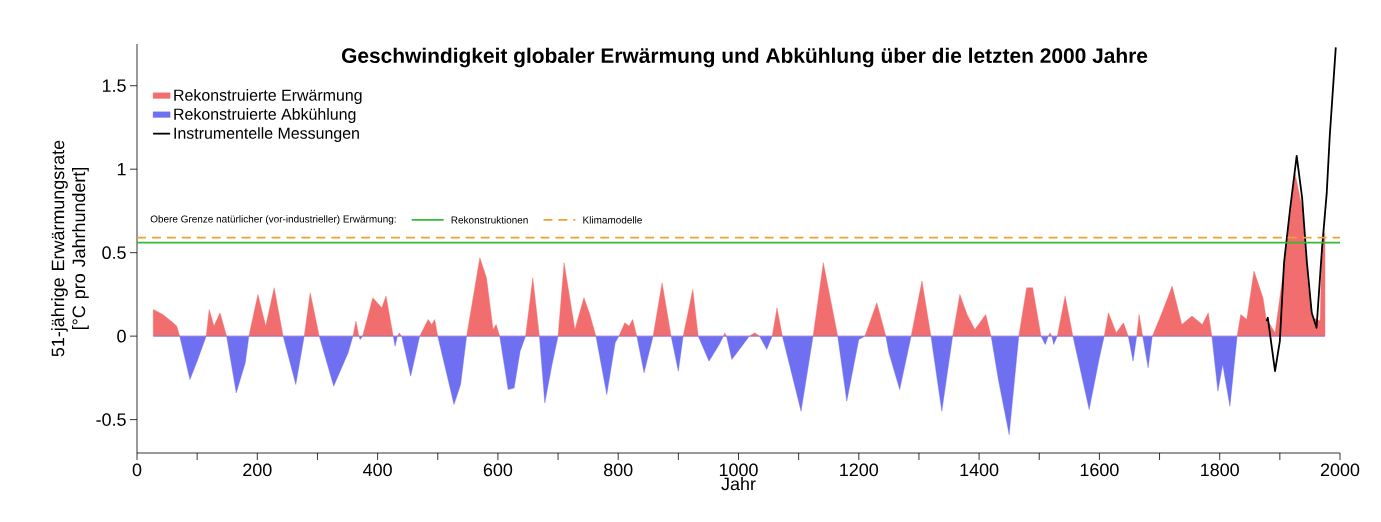  What do you see at coordinates (273, 220) in the screenshot?
I see `annotation: Obere Grenze natürlicher (vor-industrieller) Erwärmung:` at bounding box center [273, 220].